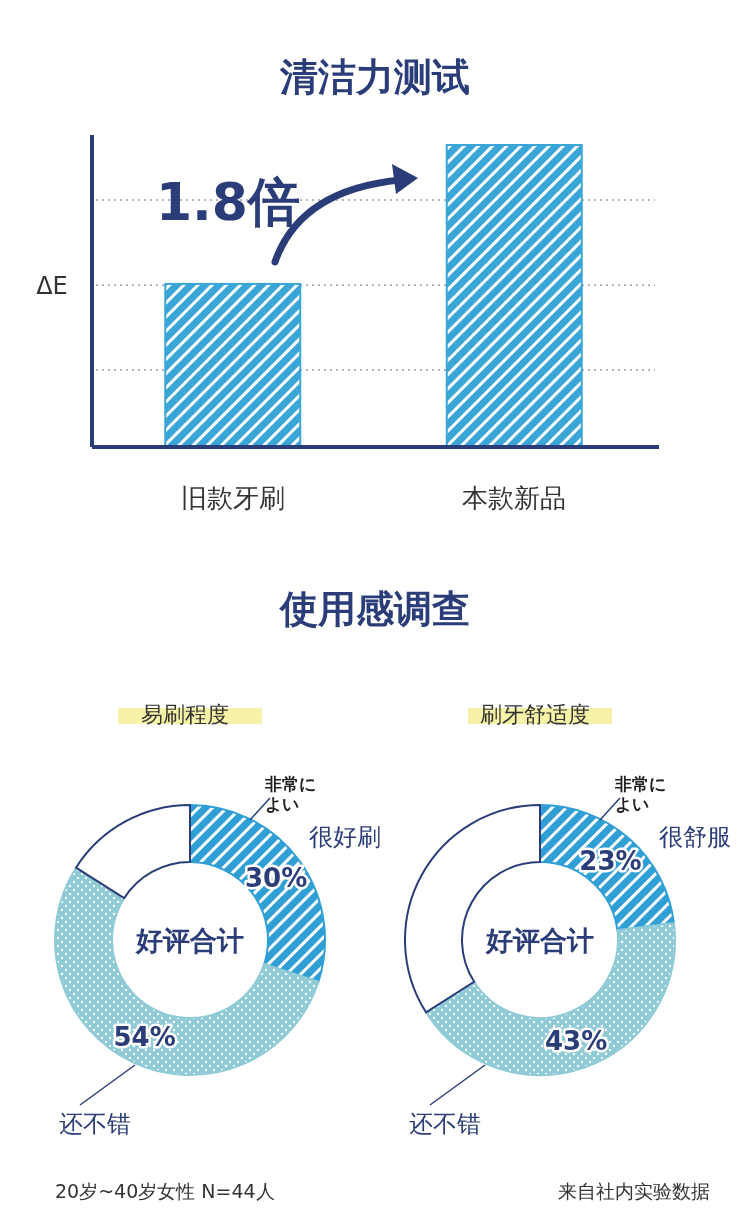 The width and height of the screenshot is (750, 1216). I want to click on data-label: 43%, so click(576, 1041).